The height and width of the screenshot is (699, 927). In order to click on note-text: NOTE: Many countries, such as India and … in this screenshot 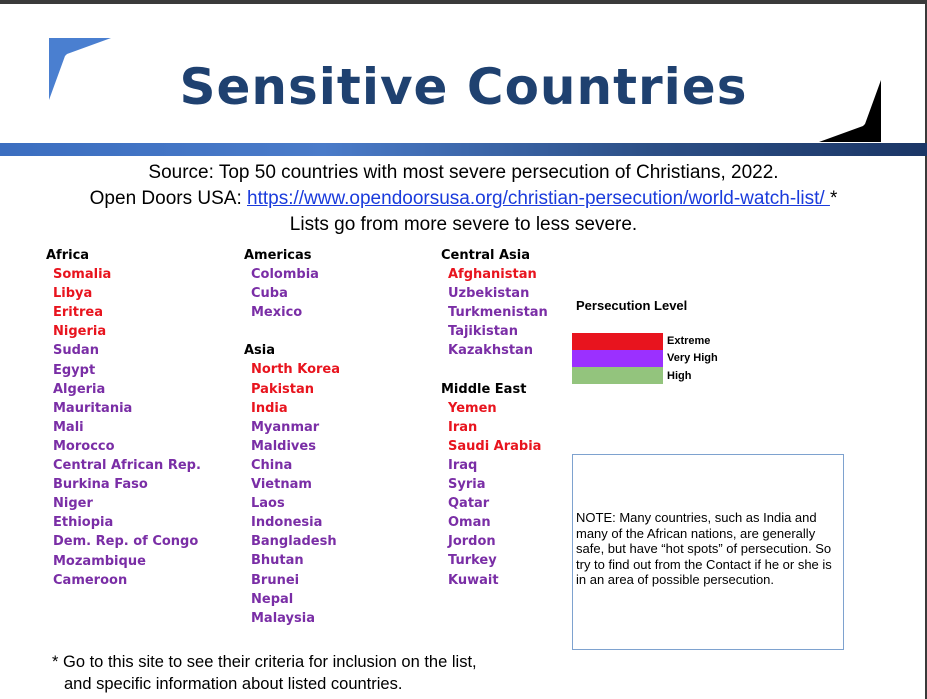, I will do `click(704, 548)`.